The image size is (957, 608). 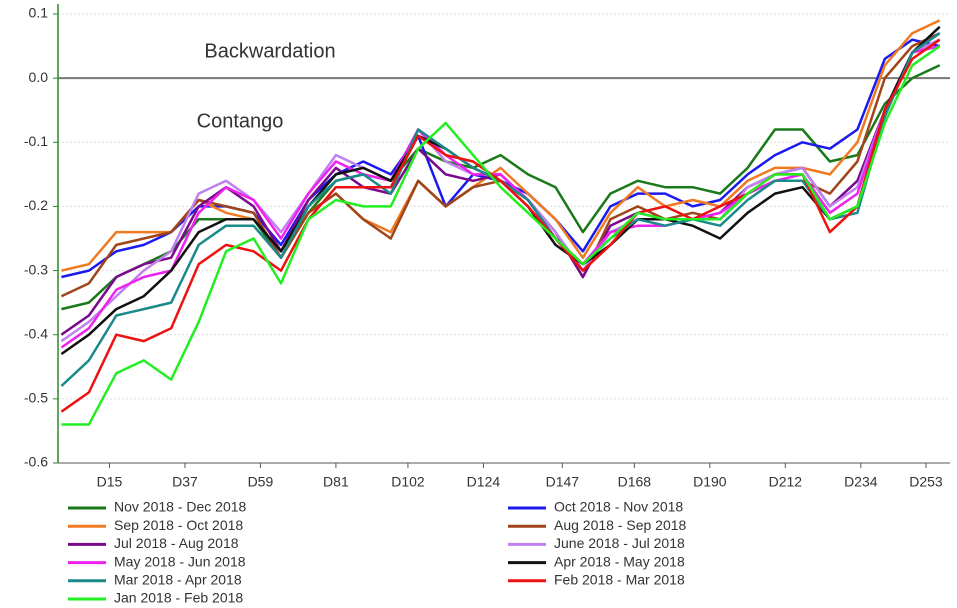 What do you see at coordinates (619, 543) in the screenshot?
I see `legend-label: June 2018 - Jul 2018` at bounding box center [619, 543].